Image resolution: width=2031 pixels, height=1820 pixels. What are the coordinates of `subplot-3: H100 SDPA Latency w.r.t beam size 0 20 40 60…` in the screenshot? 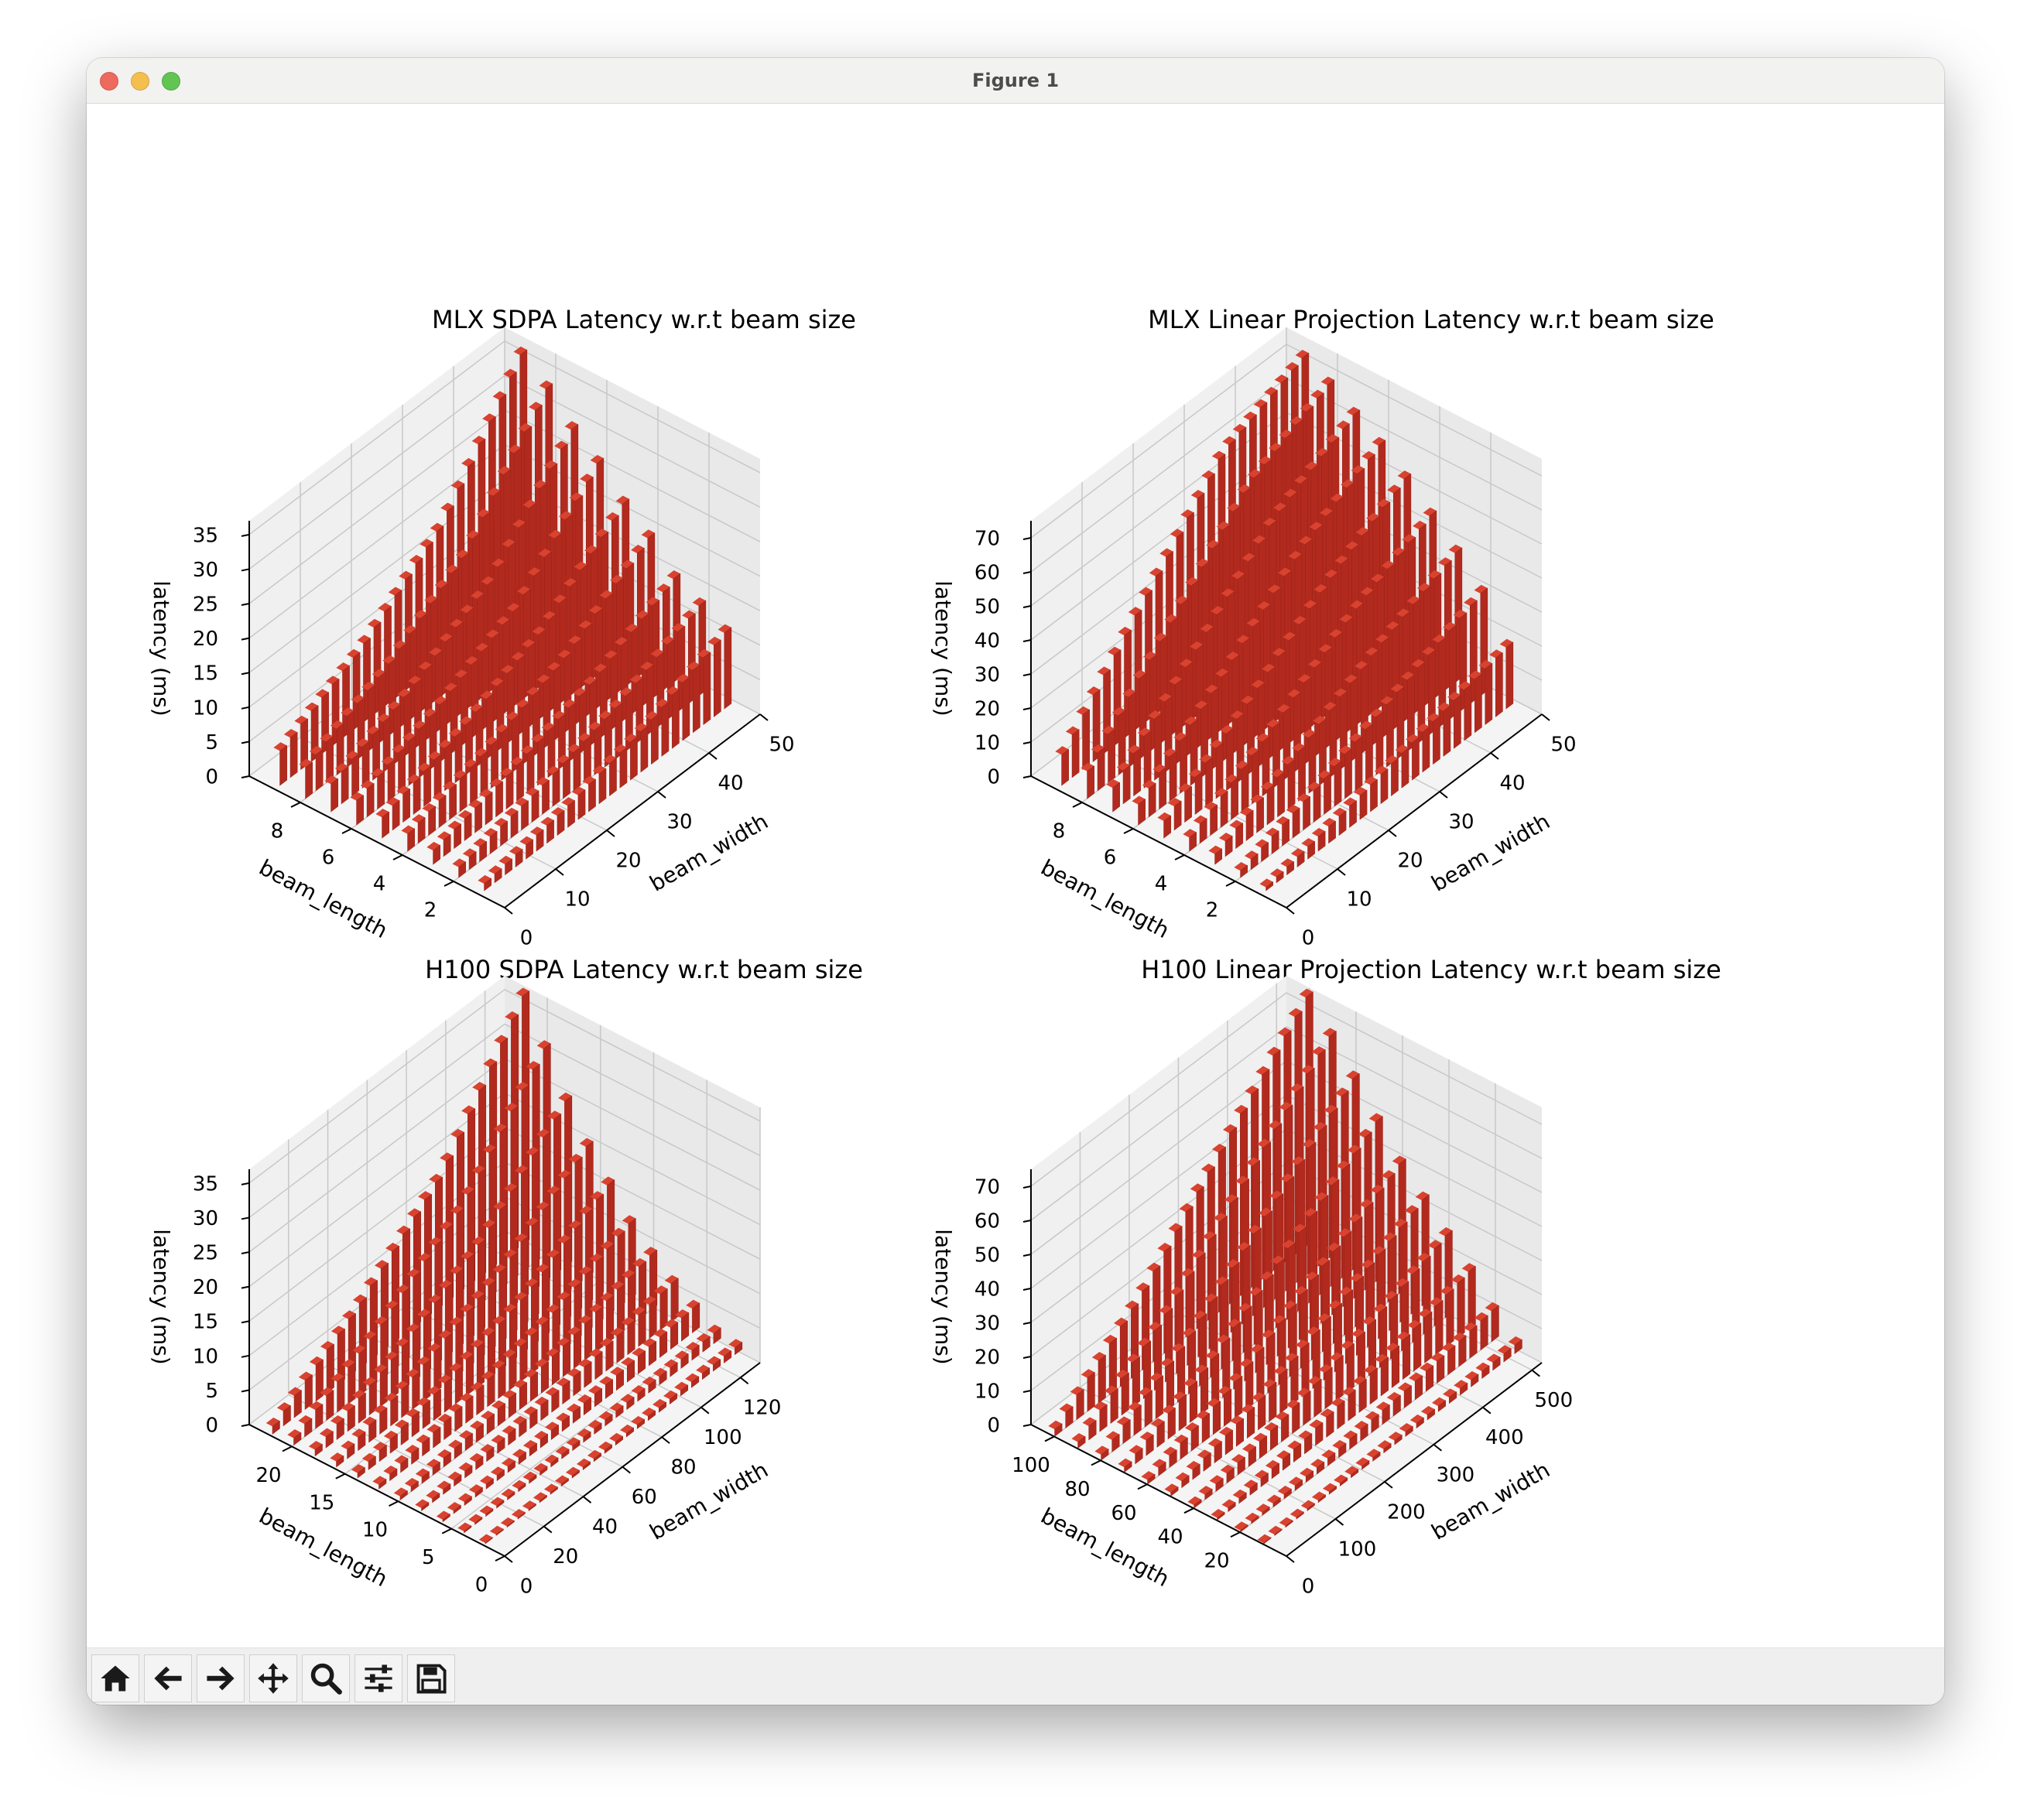 It's located at (506, 1277).